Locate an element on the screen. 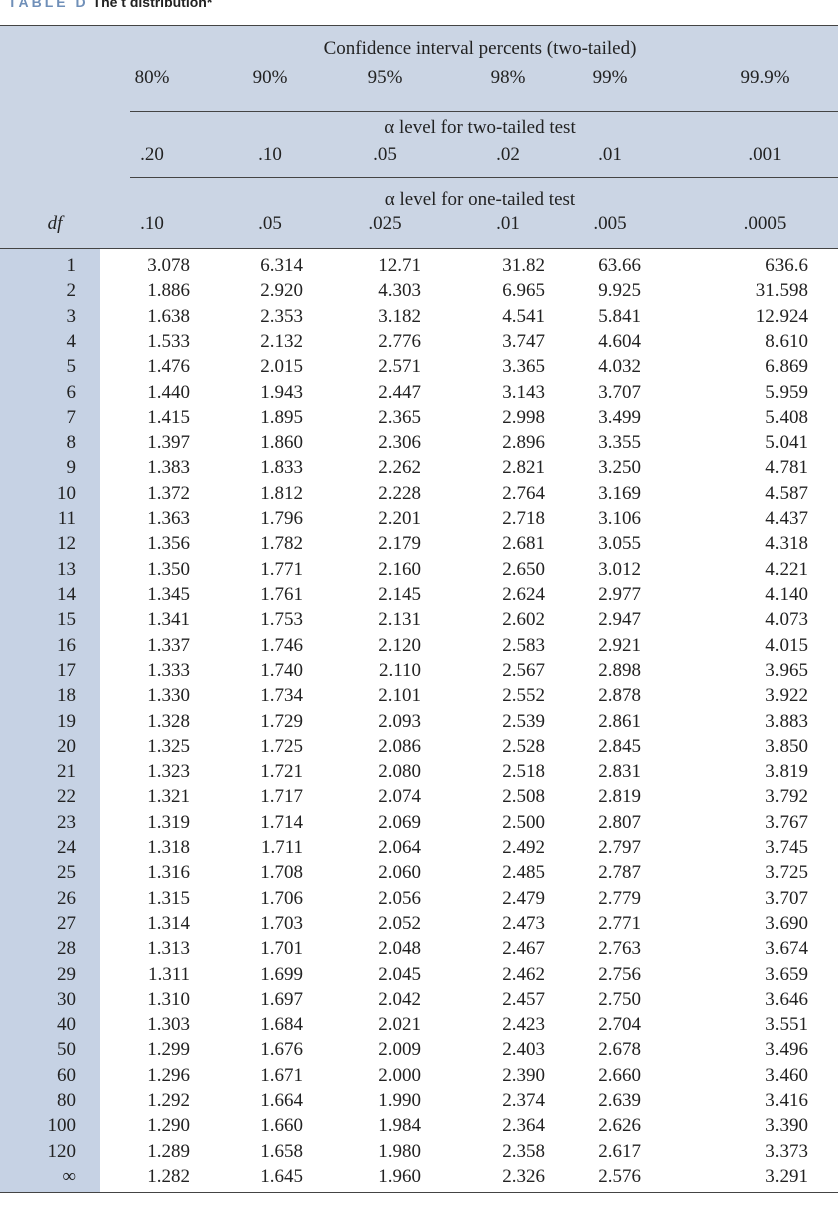 This screenshot has height=1212, width=838. header-bottom-rule is located at coordinates (419, 248).